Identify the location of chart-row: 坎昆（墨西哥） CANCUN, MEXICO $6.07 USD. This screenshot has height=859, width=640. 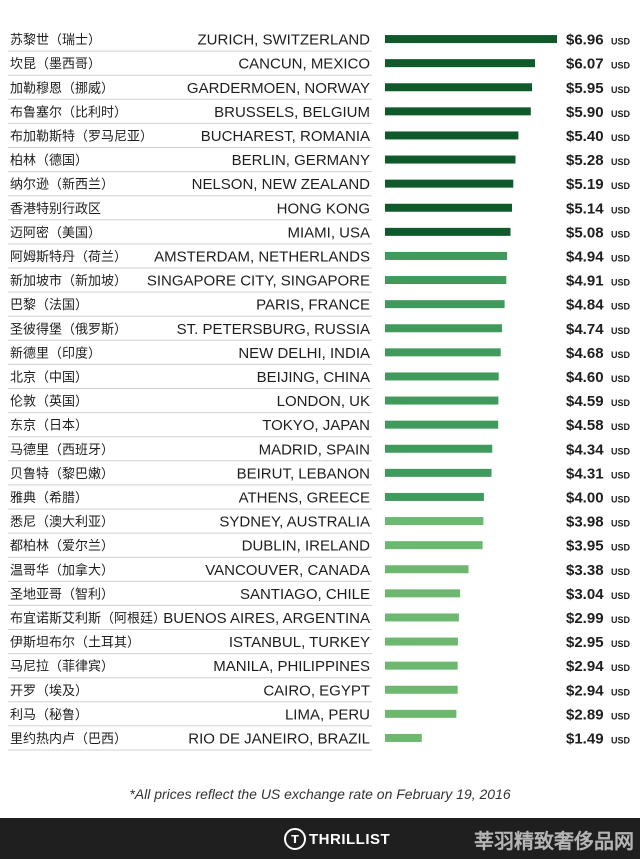
(319, 66).